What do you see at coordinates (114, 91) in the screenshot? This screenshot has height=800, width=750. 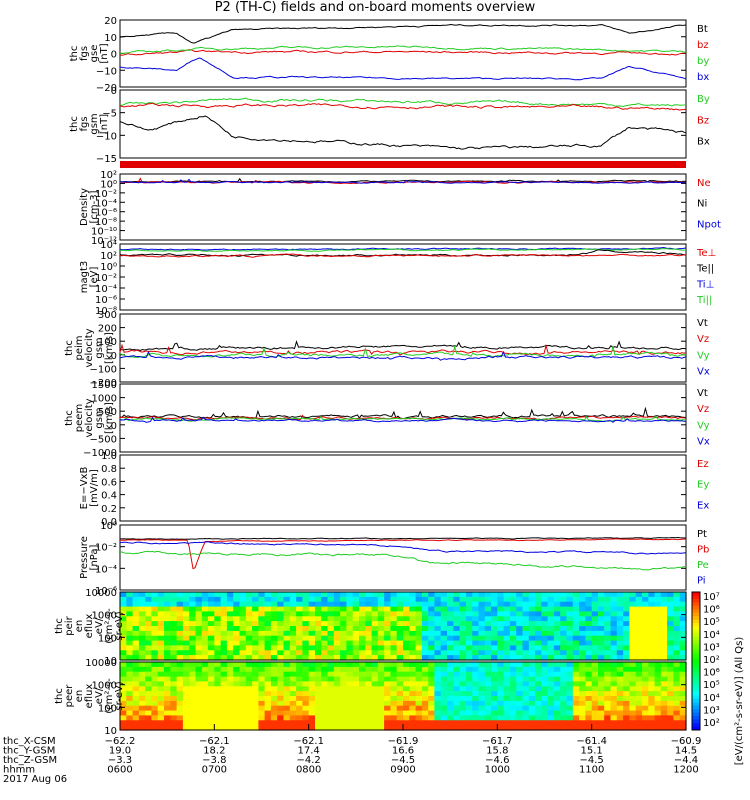 I see `y-tick-label: 0` at bounding box center [114, 91].